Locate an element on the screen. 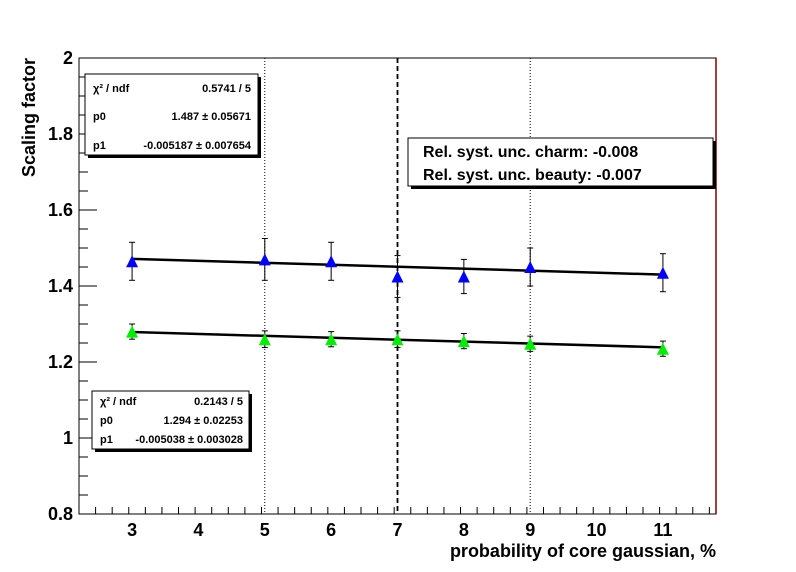  y-tick-label: 1.4 is located at coordinates (60, 286).